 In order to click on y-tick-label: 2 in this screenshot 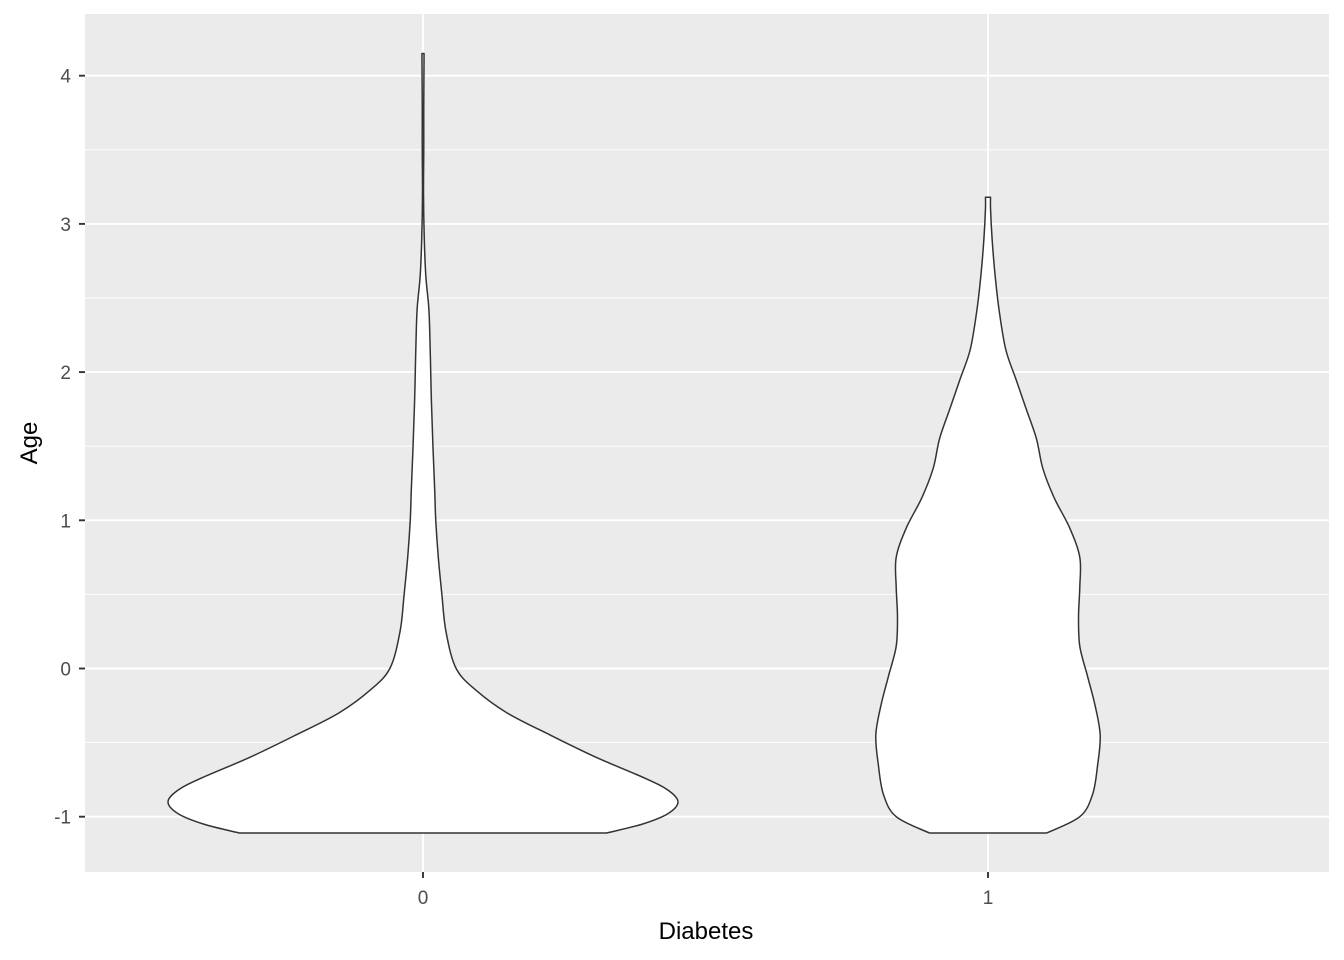, I will do `click(65, 373)`.